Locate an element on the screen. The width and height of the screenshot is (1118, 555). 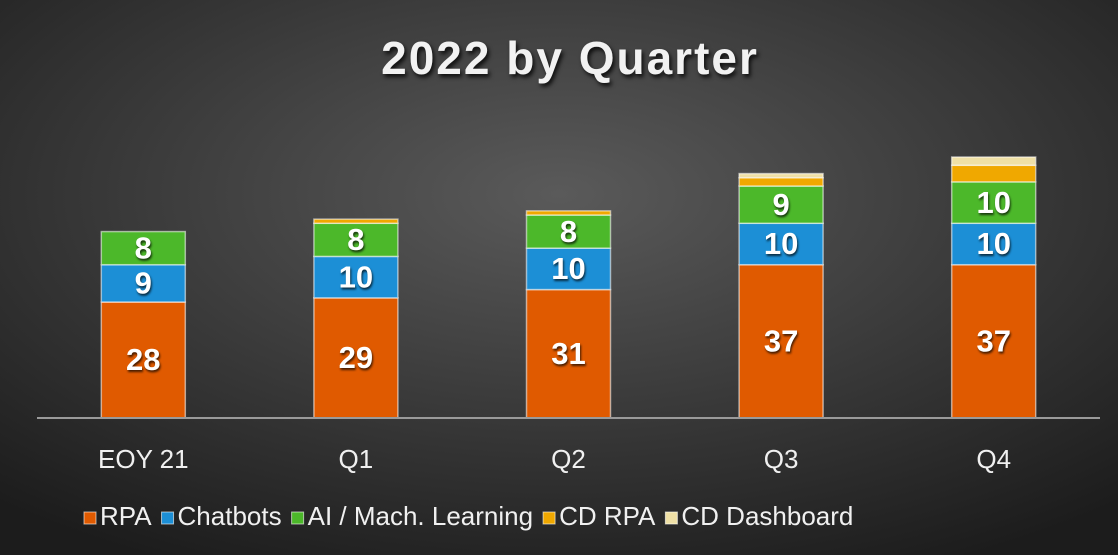
data-label: 31 is located at coordinates (568, 353).